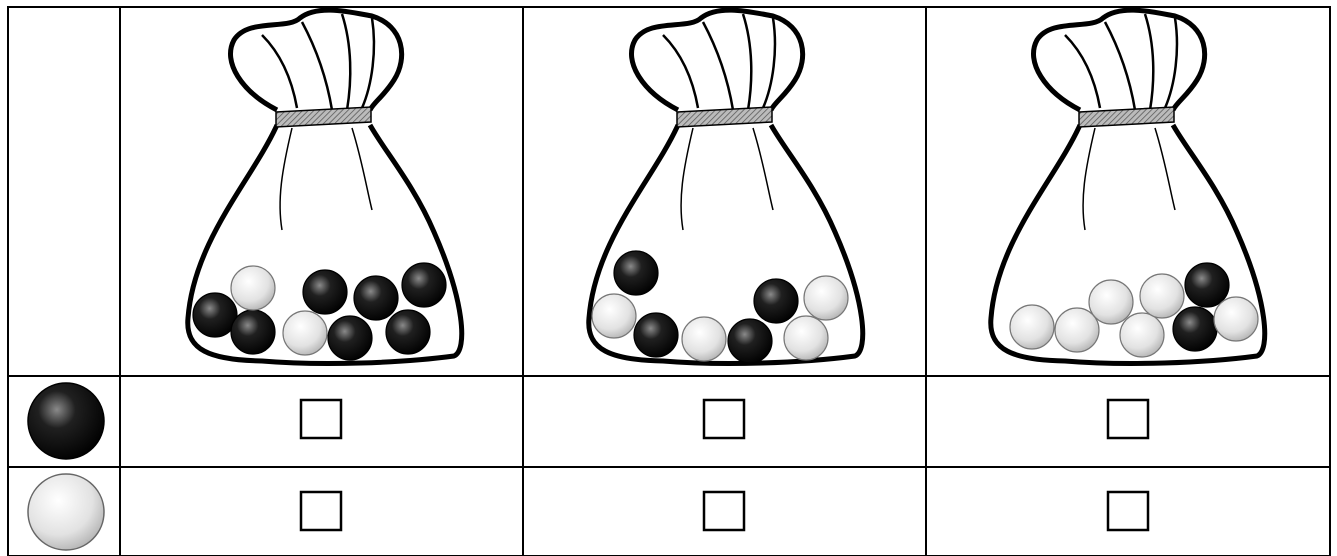 This screenshot has width=1337, height=556. Describe the element at coordinates (66, 512) in the screenshot. I see `white-marble-icon` at that location.